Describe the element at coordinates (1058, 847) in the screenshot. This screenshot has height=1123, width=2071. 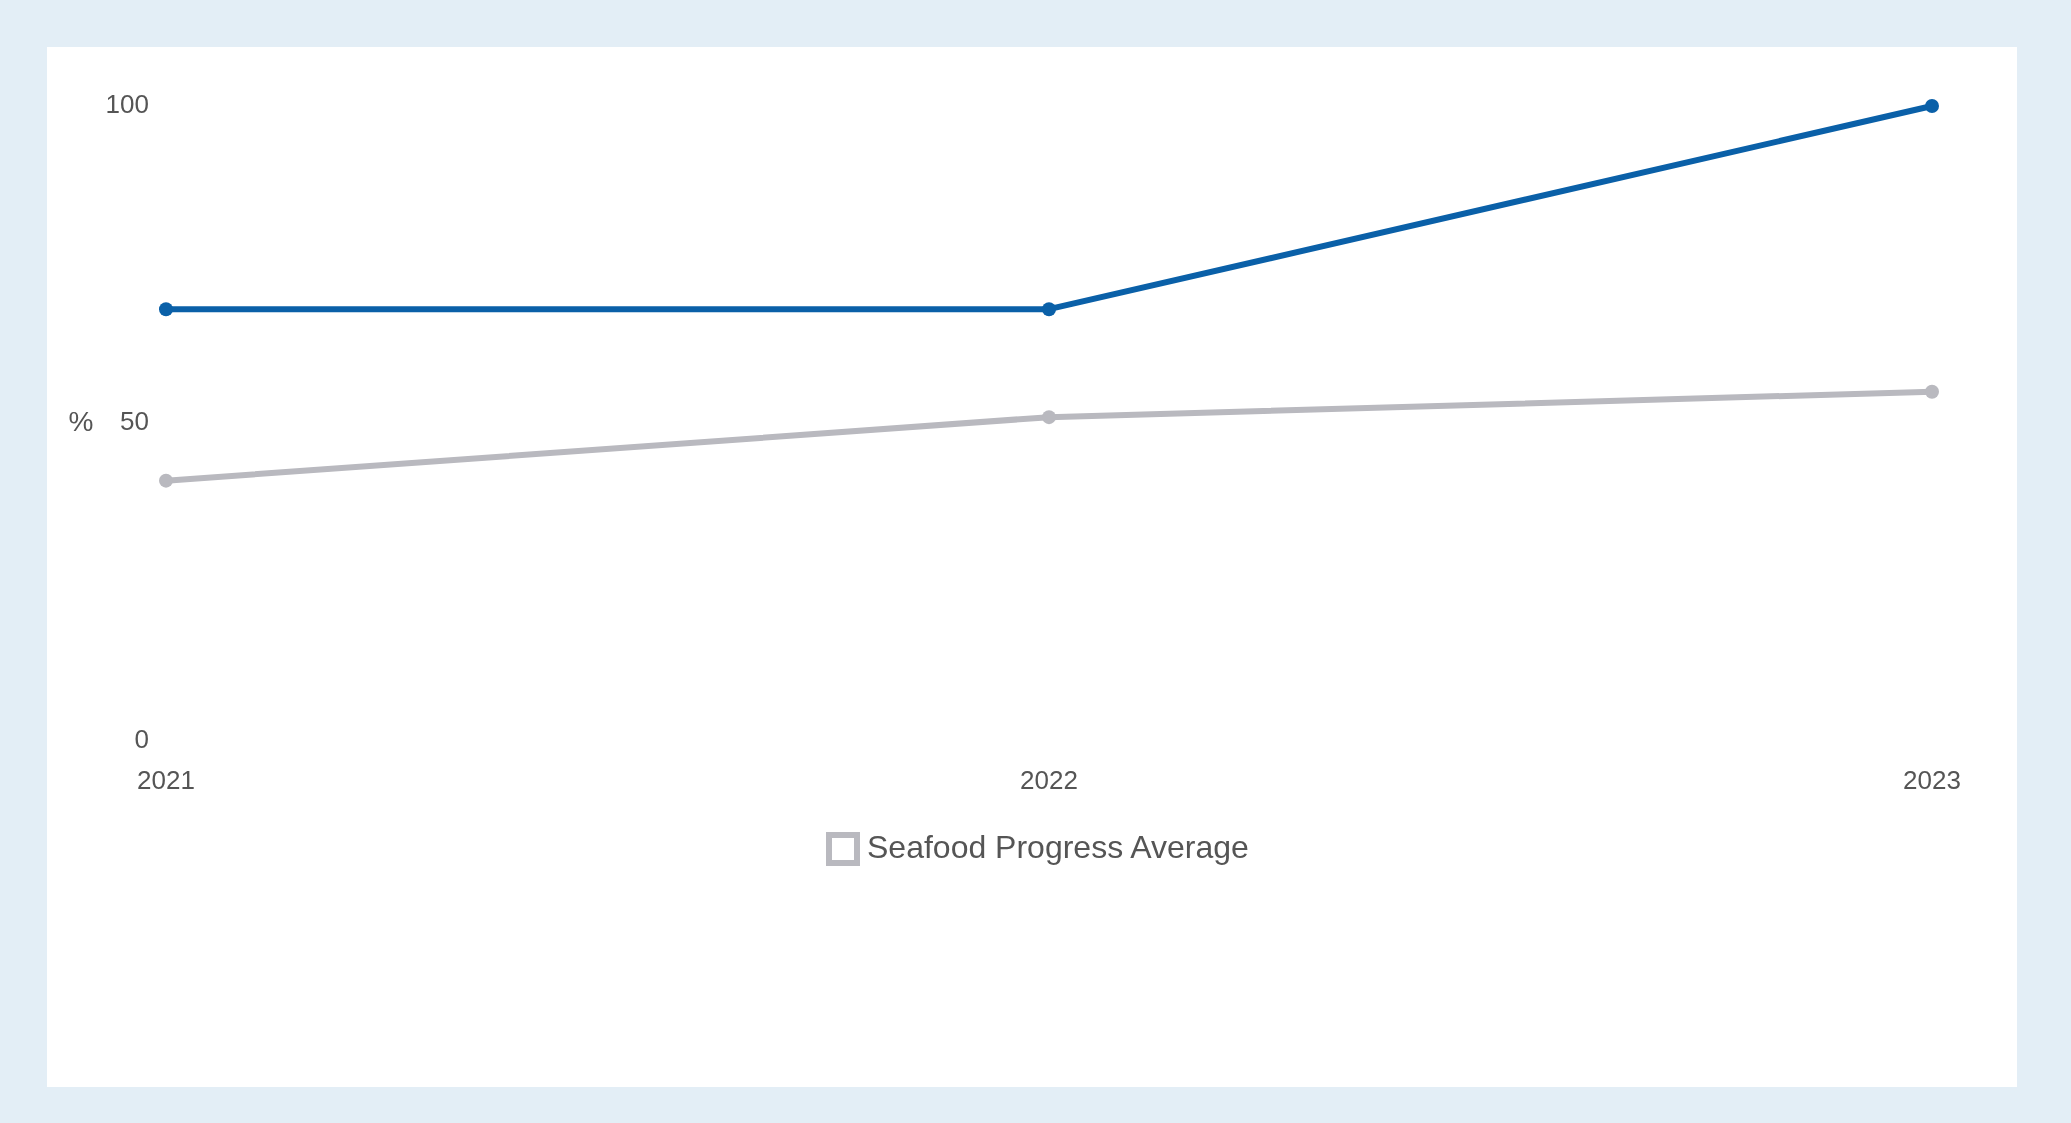
I see `legend-label: Seafood Progress Average` at that location.